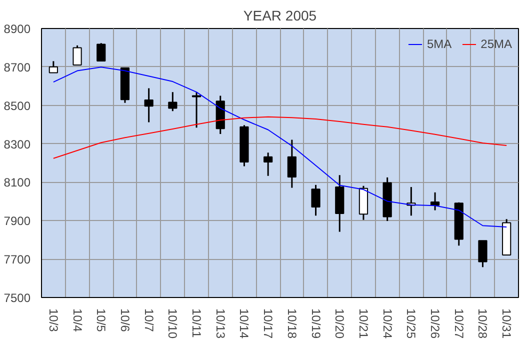  Describe the element at coordinates (17, 221) in the screenshot. I see `y-tick-label: 7900` at that location.